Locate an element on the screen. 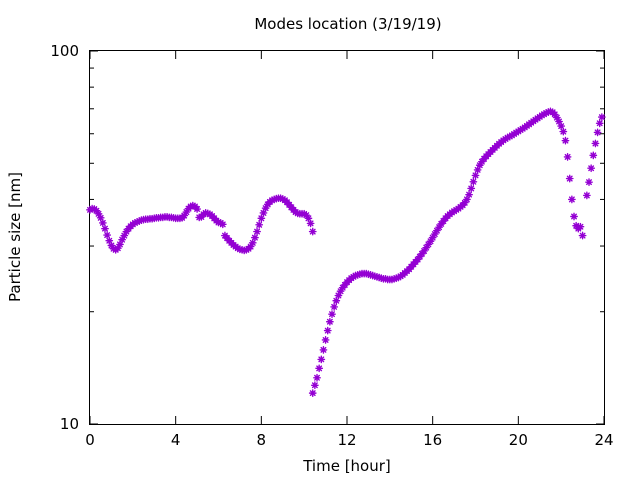  x-tick-label: 12 is located at coordinates (346, 440).